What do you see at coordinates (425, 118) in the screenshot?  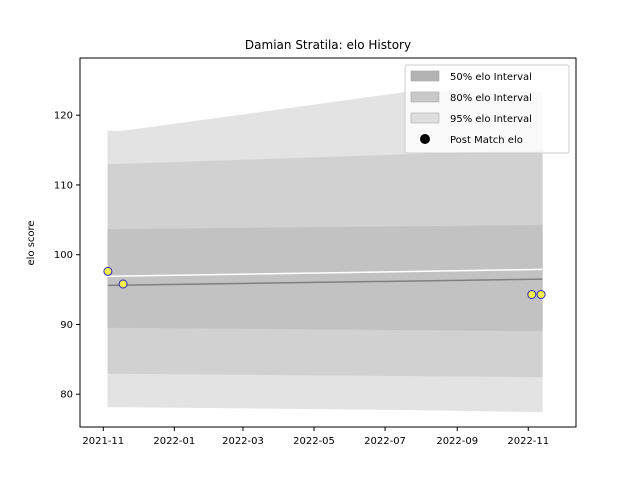 I see `legend-swatch-95-elo-interval` at bounding box center [425, 118].